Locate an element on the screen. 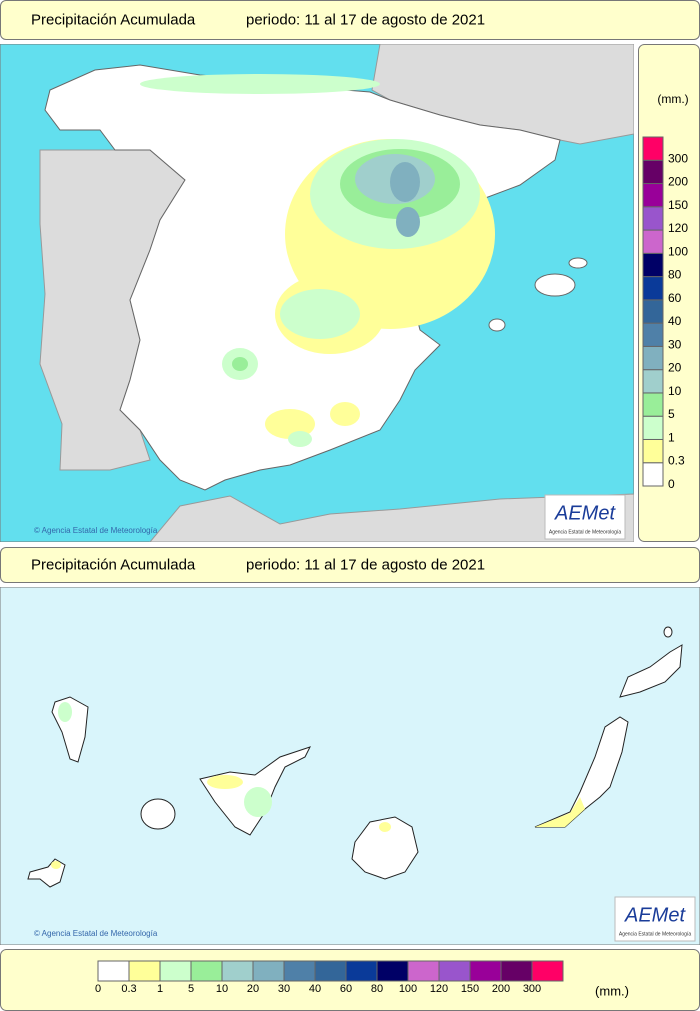  horizontal-legend: (mm.) 0 0.3 1 5 10 20 30 40 60 80 100 120 150 200 300 is located at coordinates (350, 980).